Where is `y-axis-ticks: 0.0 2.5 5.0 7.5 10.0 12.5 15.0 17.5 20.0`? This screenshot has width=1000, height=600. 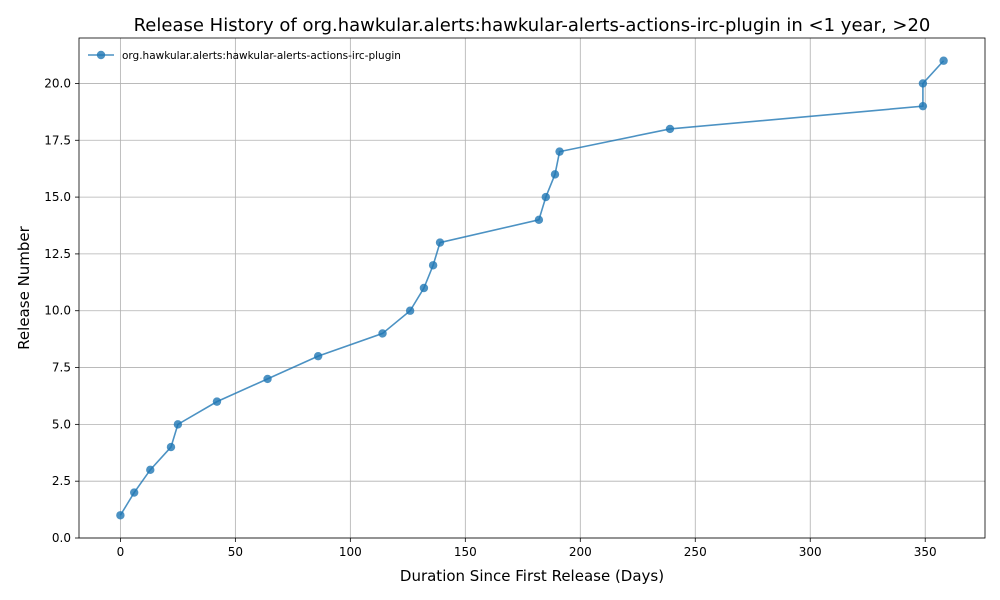
y-axis-ticks: 0.0 2.5 5.0 7.5 10.0 12.5 15.0 17.5 20.0 is located at coordinates (61, 310).